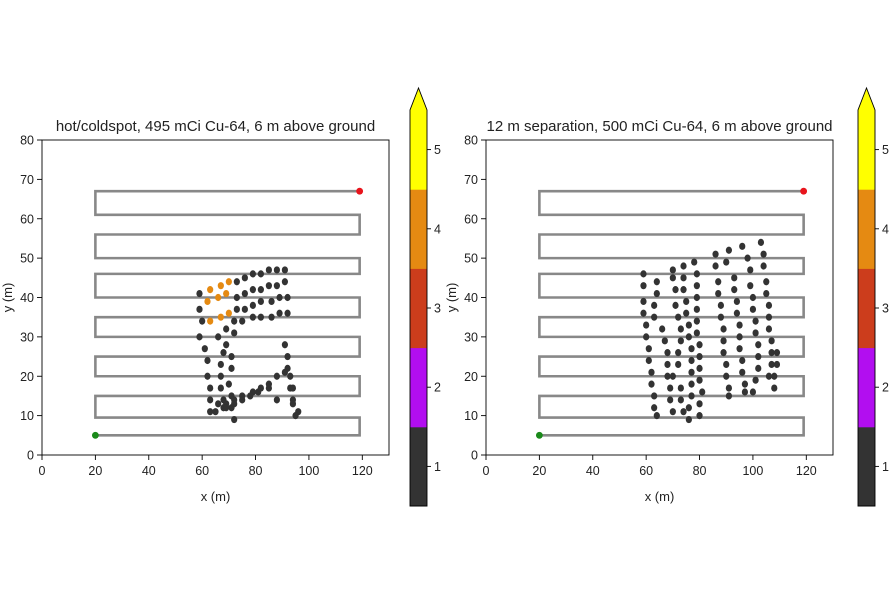 The height and width of the screenshot is (595, 890). I want to click on y-tick-label: 30, so click(27, 337).